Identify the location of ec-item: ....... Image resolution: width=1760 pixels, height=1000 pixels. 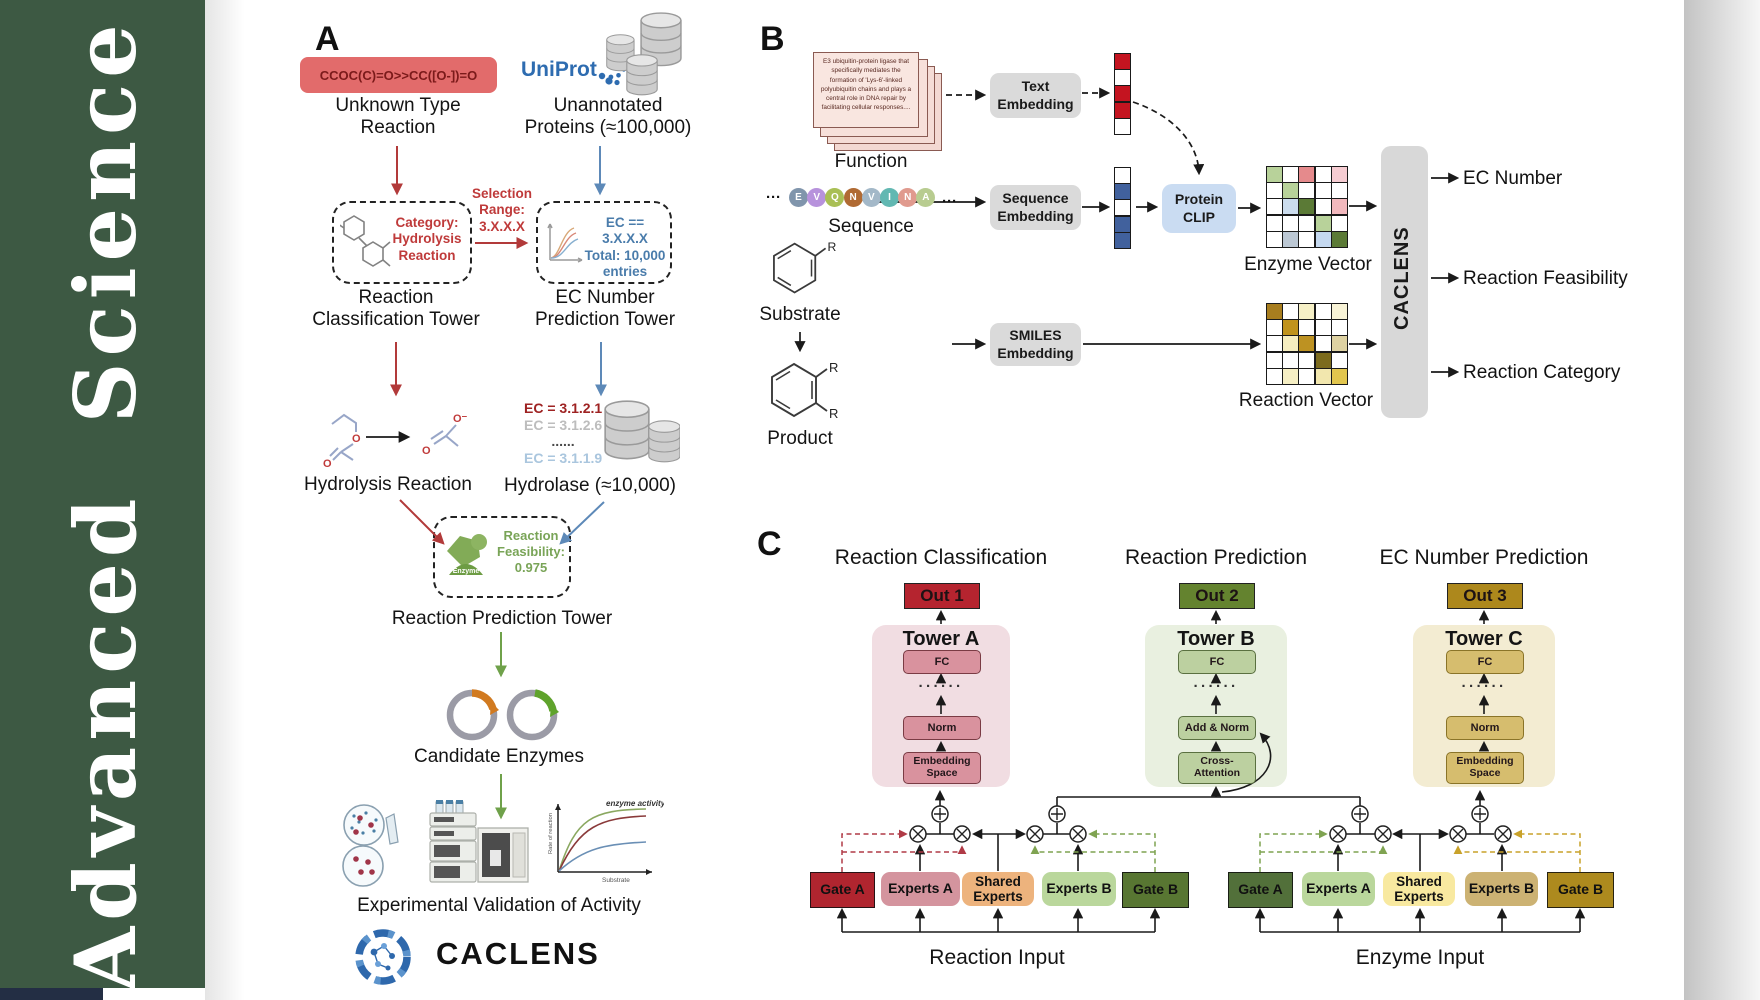
(563, 441).